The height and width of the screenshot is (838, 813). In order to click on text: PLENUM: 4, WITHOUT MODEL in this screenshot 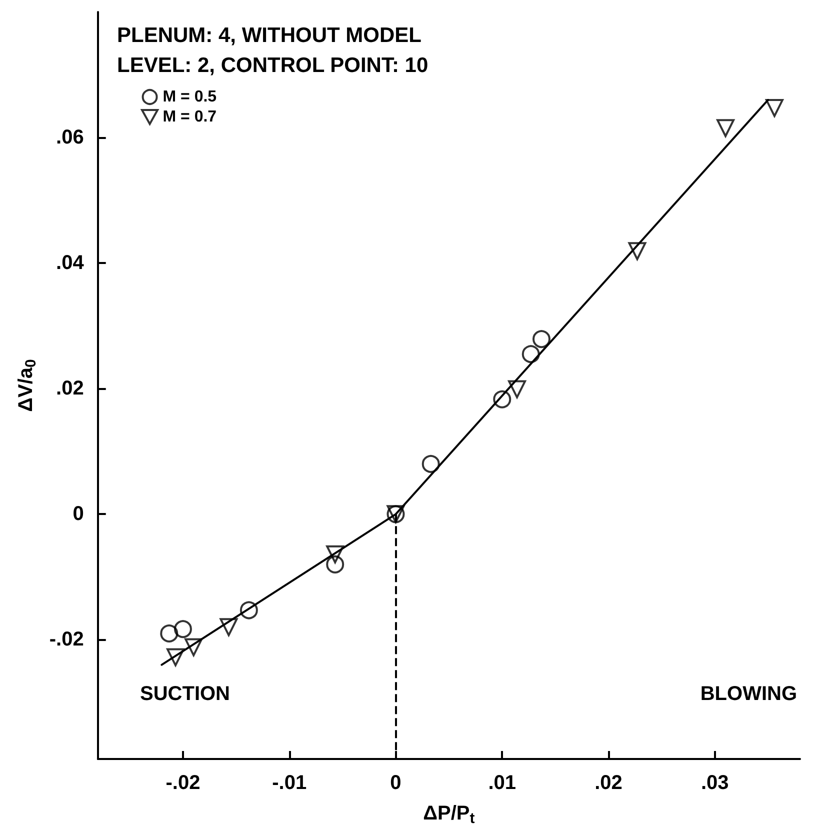, I will do `click(269, 35)`.